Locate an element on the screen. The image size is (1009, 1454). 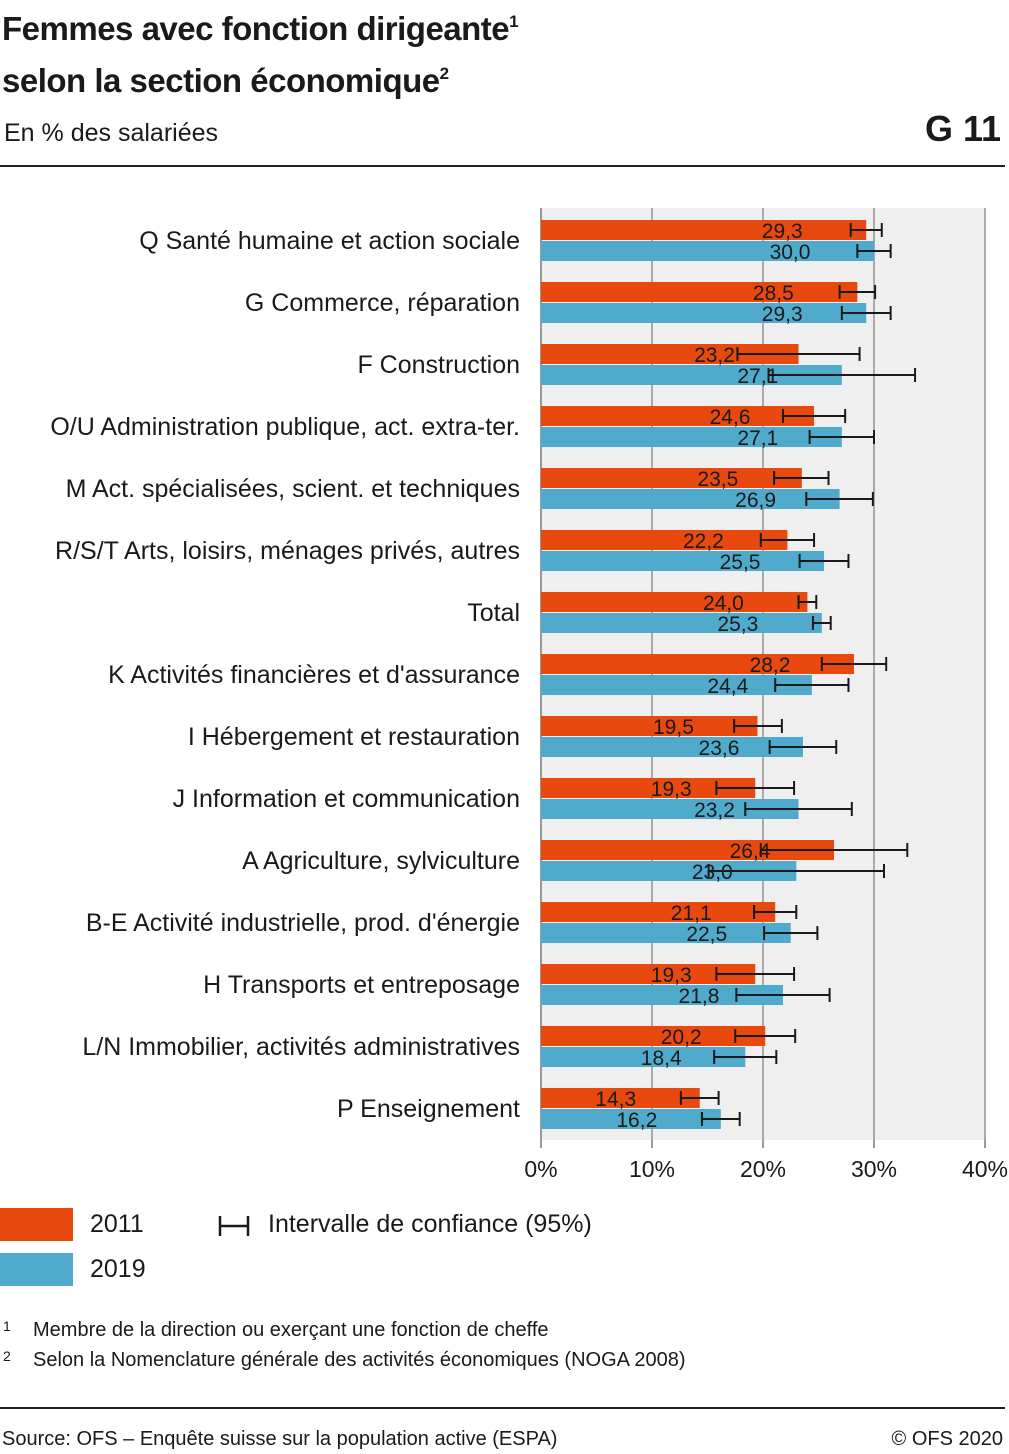
title-text-1: Femmes avec fonction dirigeante is located at coordinates (256, 28).